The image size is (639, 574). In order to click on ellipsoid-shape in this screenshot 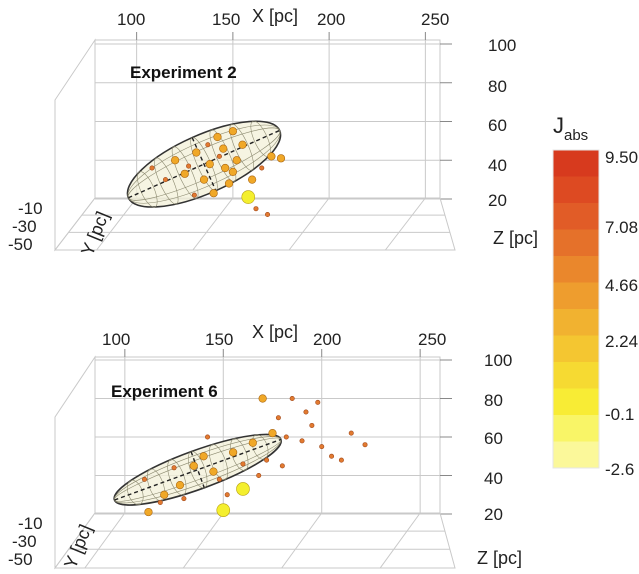, I will do `click(197, 469)`.